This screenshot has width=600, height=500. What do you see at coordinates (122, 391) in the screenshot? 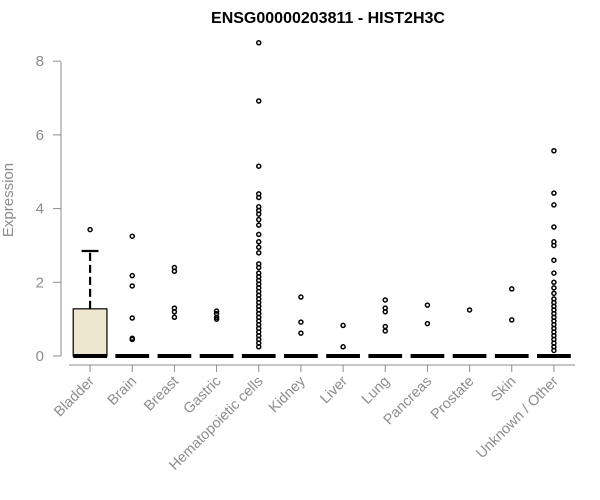
I see `x-tick-label: Brain` at bounding box center [122, 391].